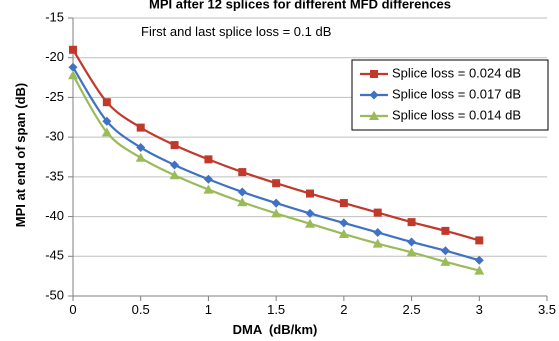 The width and height of the screenshot is (559, 341). I want to click on x-tick-label: 2.5, so click(412, 309).